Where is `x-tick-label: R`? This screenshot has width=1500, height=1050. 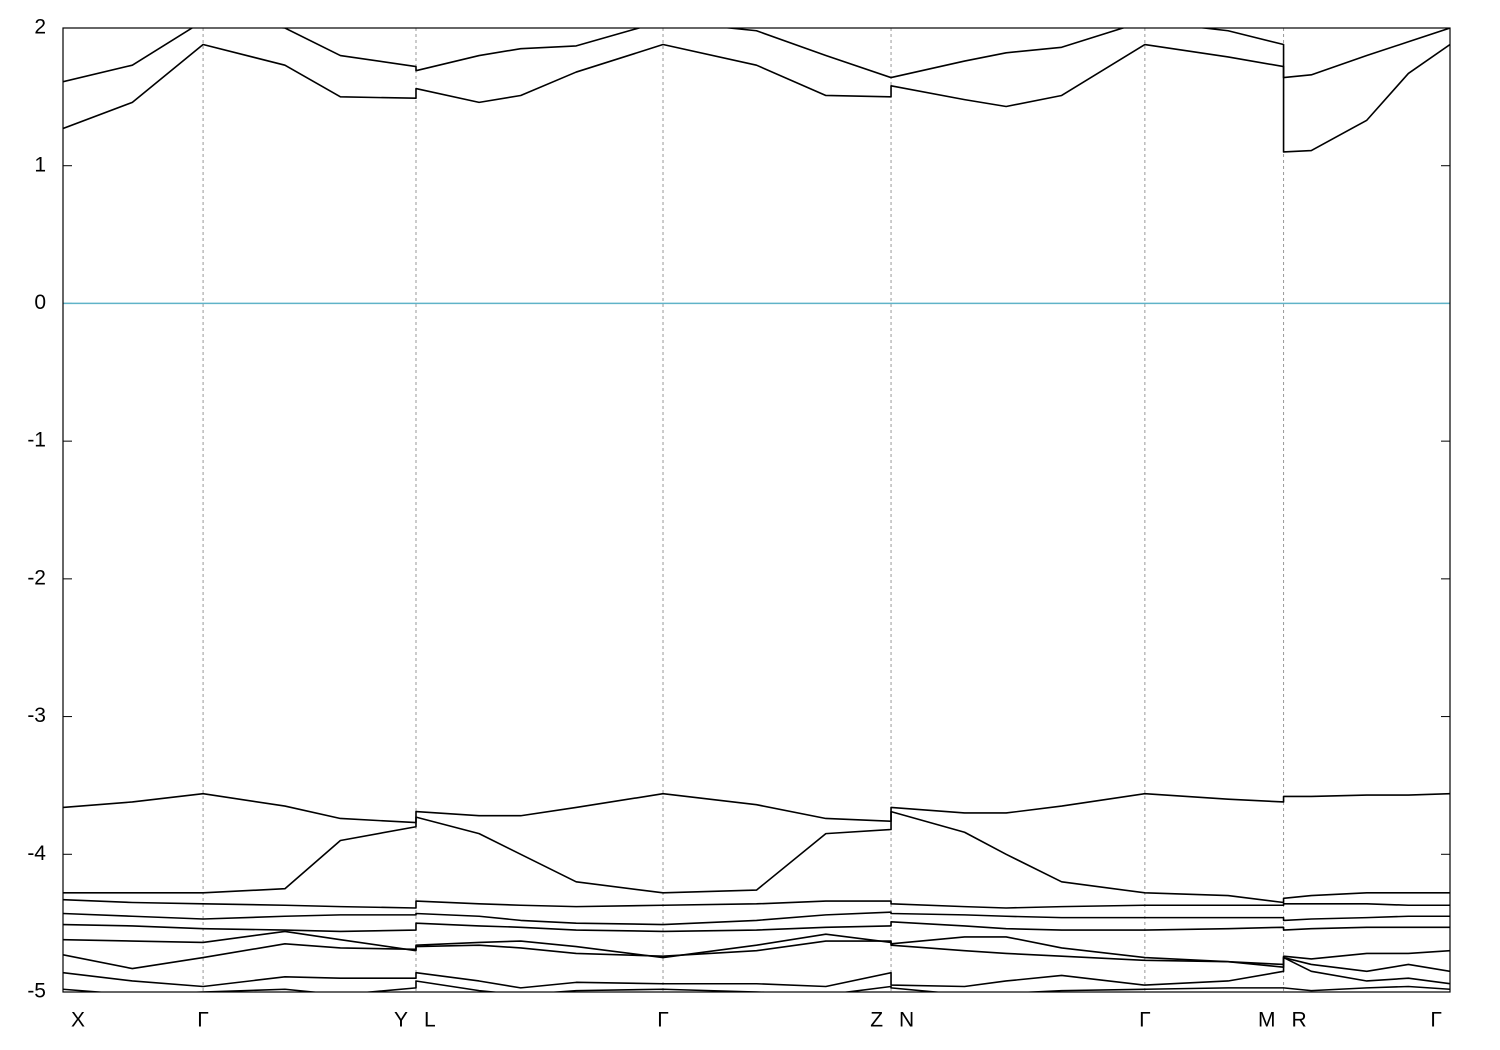 x-tick-label: R is located at coordinates (1299, 1020).